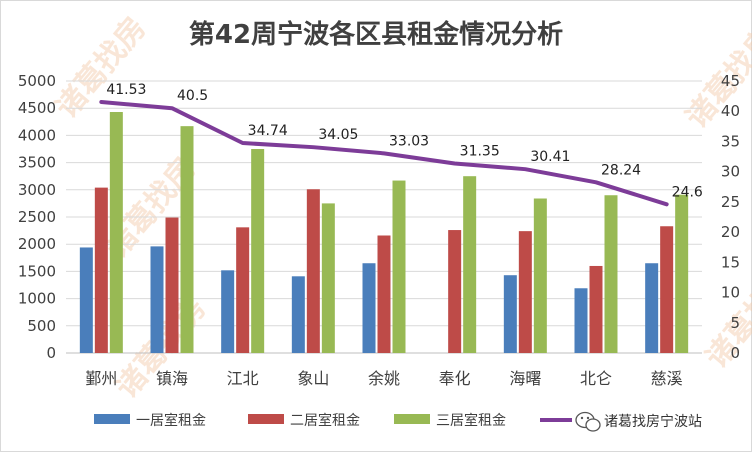 The image size is (752, 452). What do you see at coordinates (37, 190) in the screenshot?
I see `left-tick-label: 3000` at bounding box center [37, 190].